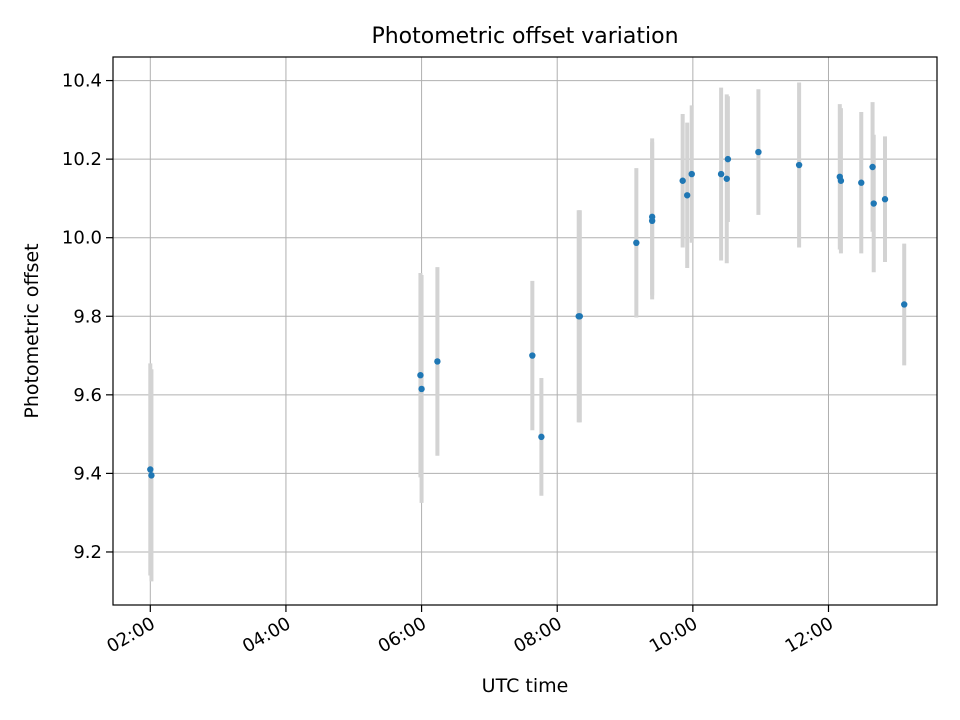 The image size is (960, 720). What do you see at coordinates (524, 36) in the screenshot?
I see `chart-title: Photometric offset variation` at bounding box center [524, 36].